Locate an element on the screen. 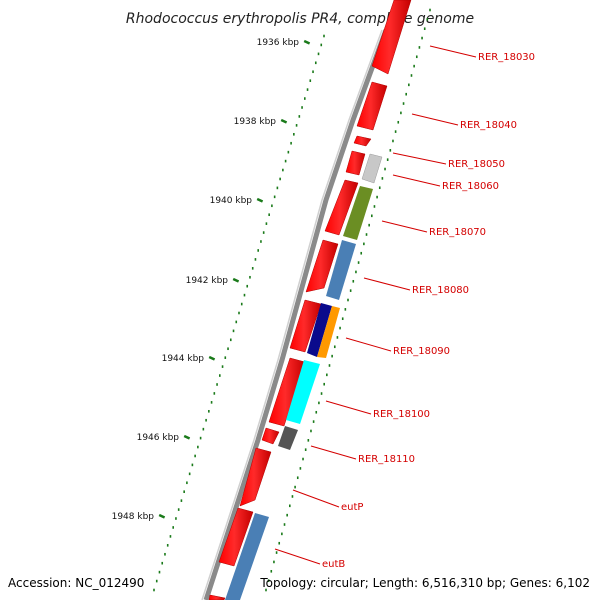  gene-label: RER_18110 is located at coordinates (386, 459).